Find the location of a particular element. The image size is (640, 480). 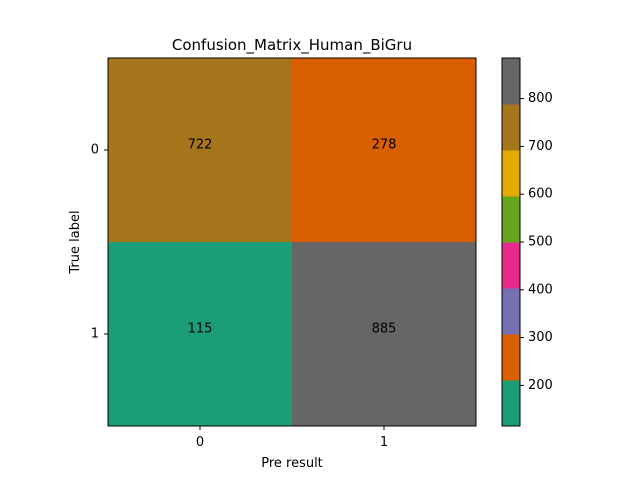

colorbar: 200 300 400 500 600 700 800 is located at coordinates (527, 242).